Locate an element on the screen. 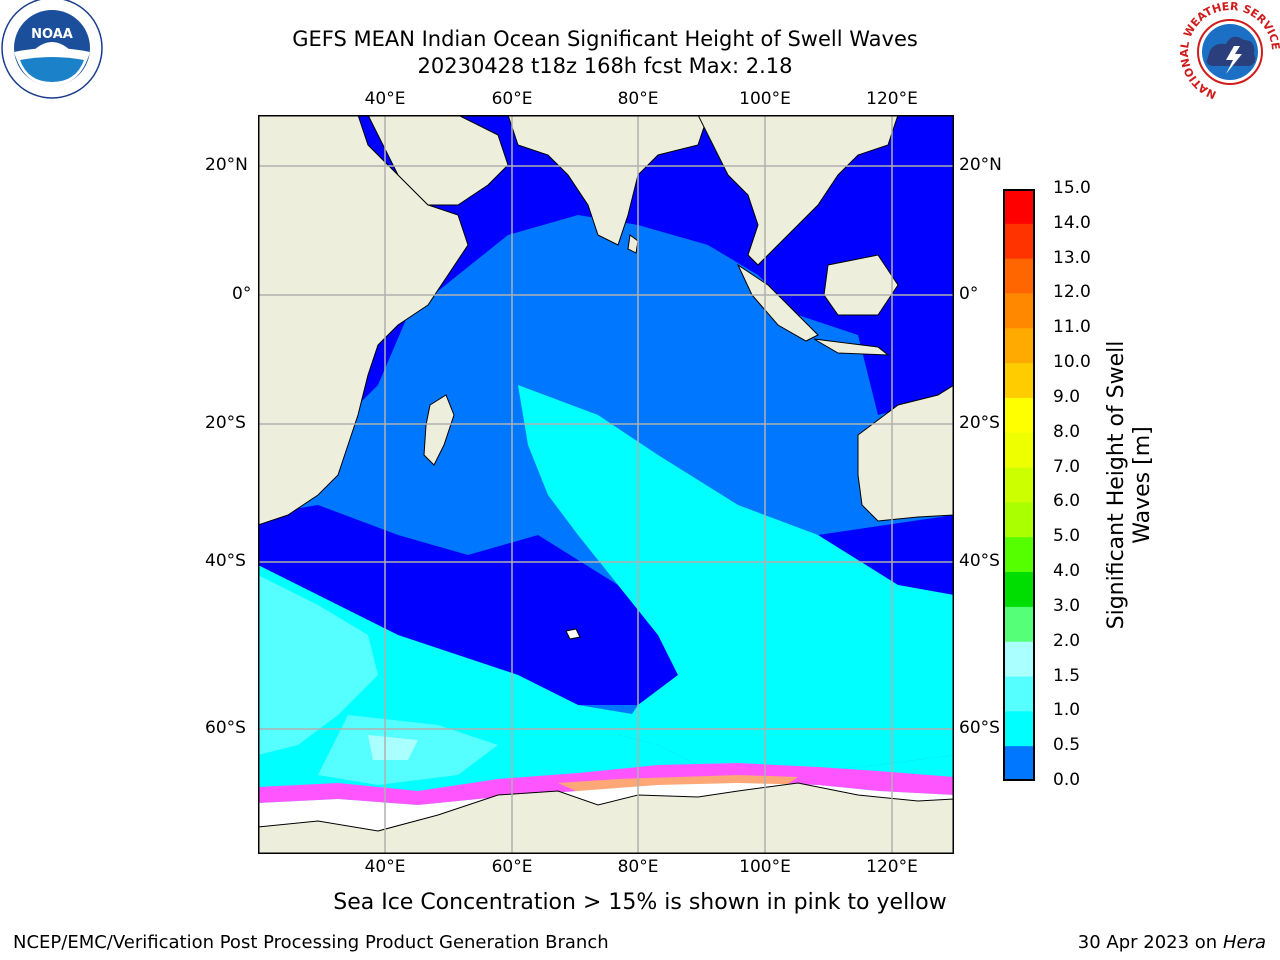 This screenshot has width=1280, height=960. colorbar-tick-label: 0.0 is located at coordinates (1067, 780).